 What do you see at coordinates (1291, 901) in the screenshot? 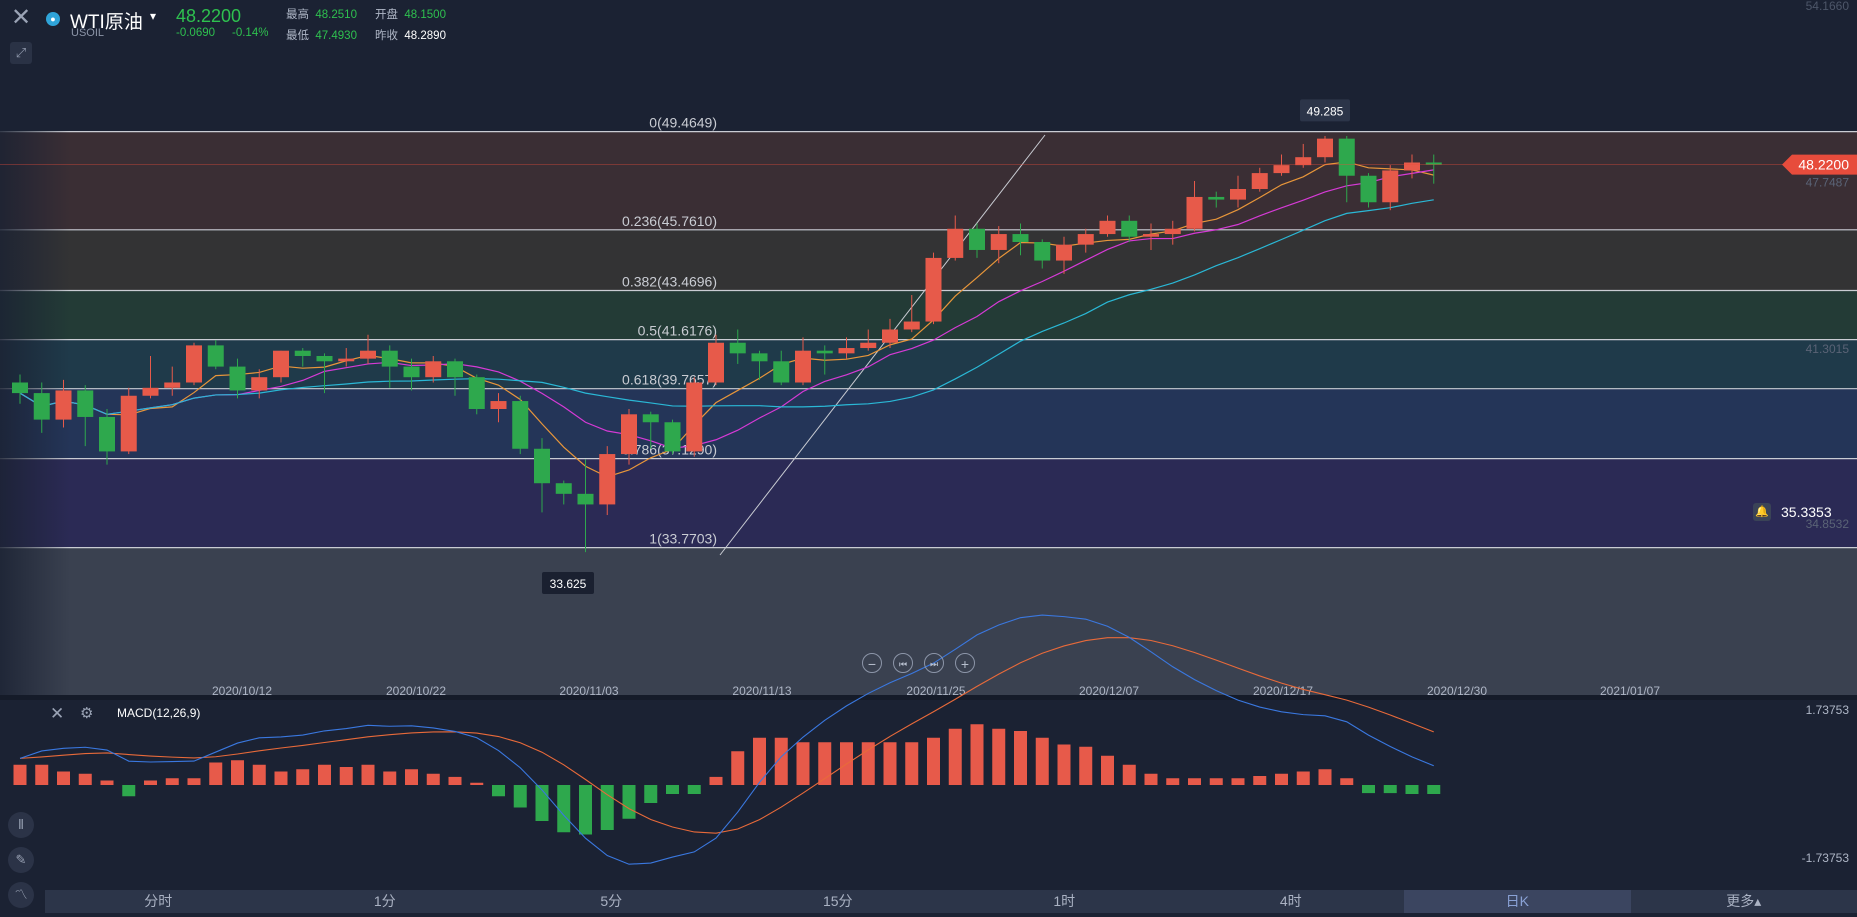
I see `tab-4hour: 4时` at bounding box center [1291, 901].